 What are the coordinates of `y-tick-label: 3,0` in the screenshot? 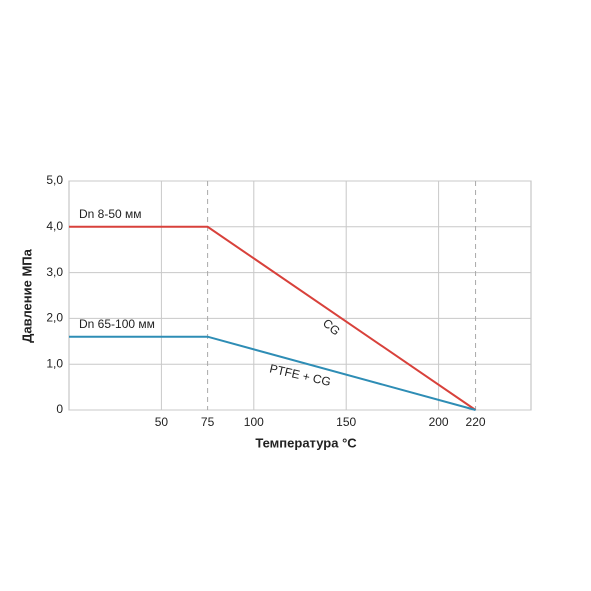 It's located at (54, 272).